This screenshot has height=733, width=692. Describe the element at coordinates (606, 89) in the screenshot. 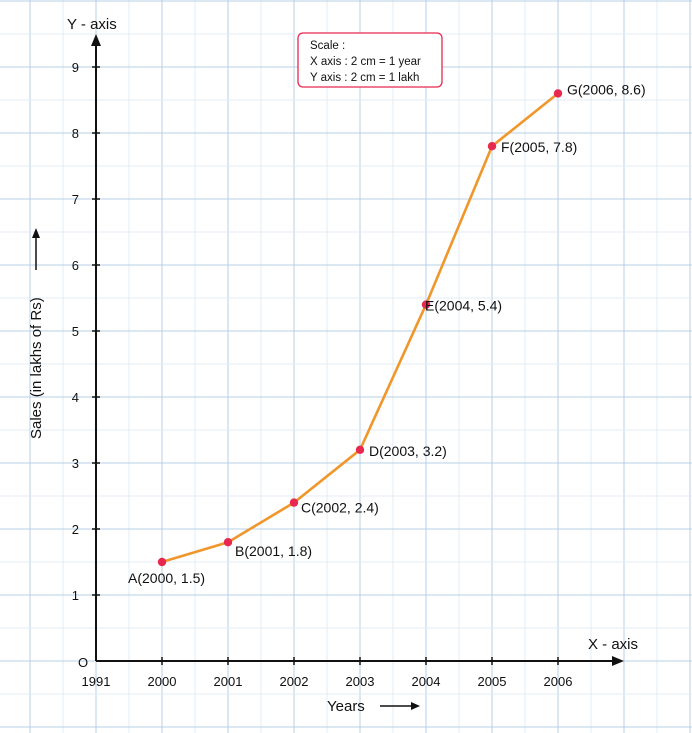

I see `point-label-g: G(2006, 8.6)` at that location.